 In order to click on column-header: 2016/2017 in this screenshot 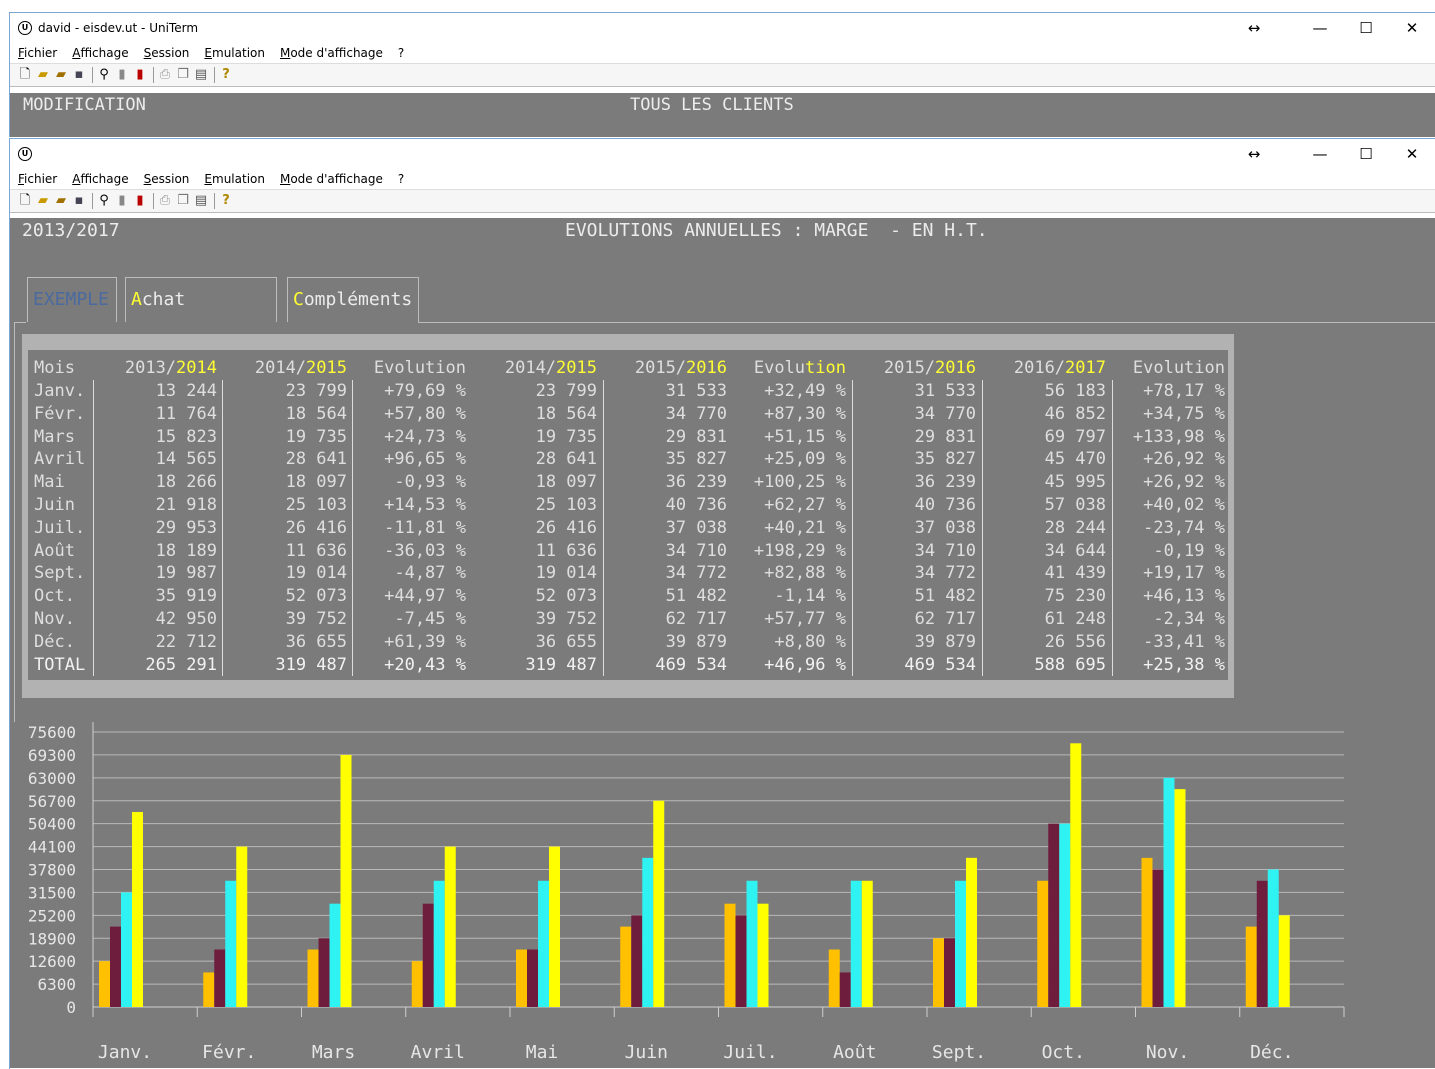, I will do `click(1060, 368)`.